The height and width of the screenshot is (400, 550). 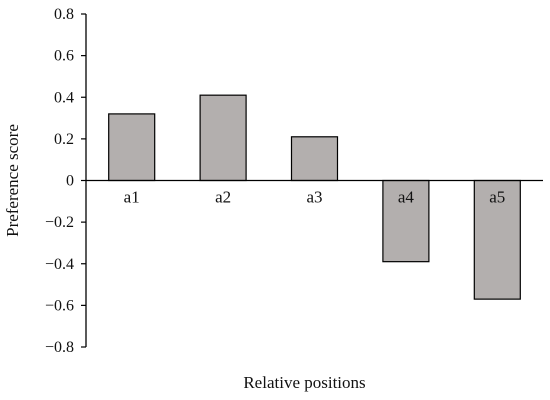 What do you see at coordinates (70, 181) in the screenshot?
I see `y-tick-label: 0` at bounding box center [70, 181].